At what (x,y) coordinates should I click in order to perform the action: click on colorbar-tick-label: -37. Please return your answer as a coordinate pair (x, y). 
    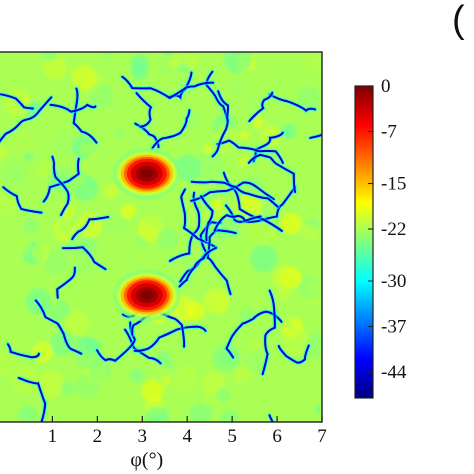
    Looking at the image, I should click on (393, 327).